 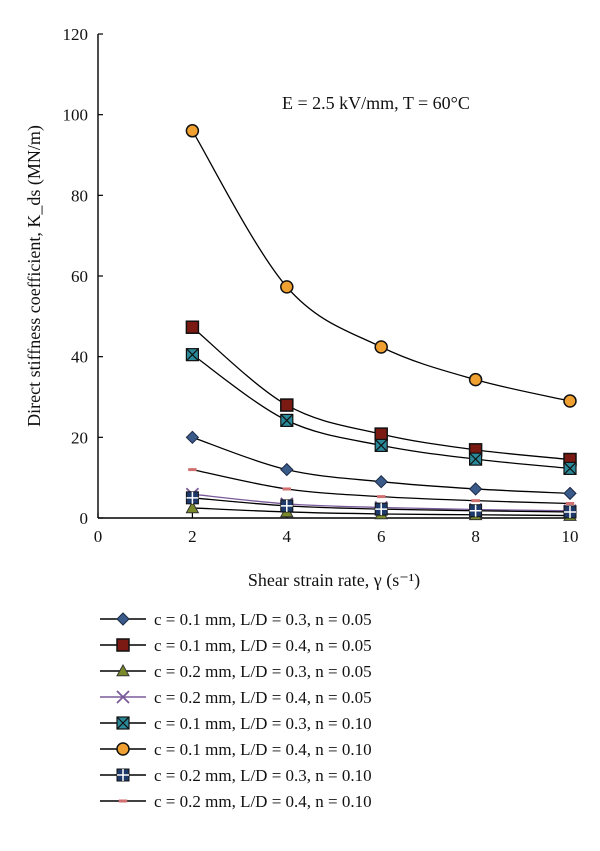 I want to click on legend-label: c = 0.1 mm, L/D = 0.3, n = 0.10, so click(x=263, y=723).